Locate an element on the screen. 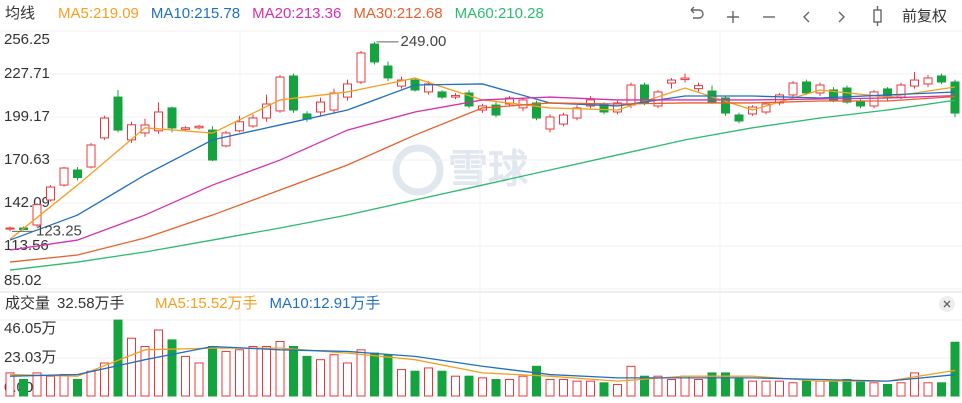 This screenshot has width=962, height=403. close-volume-button is located at coordinates (947, 304).